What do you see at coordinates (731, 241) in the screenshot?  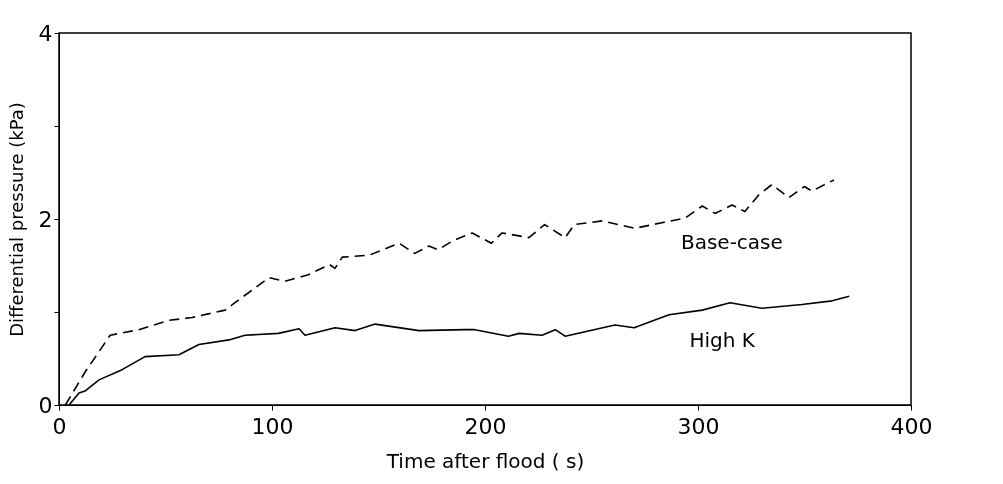 I see `series-label: Base-case` at bounding box center [731, 241].